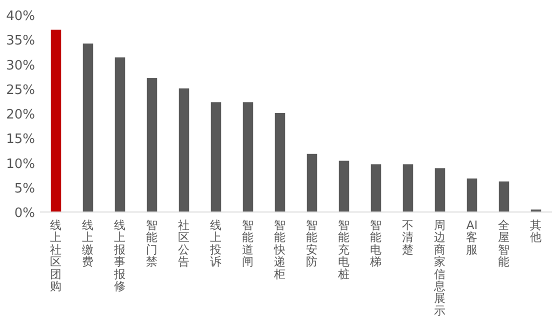 The image size is (554, 321). What do you see at coordinates (24, 188) in the screenshot?
I see `y-tick-label: 5%` at bounding box center [24, 188].